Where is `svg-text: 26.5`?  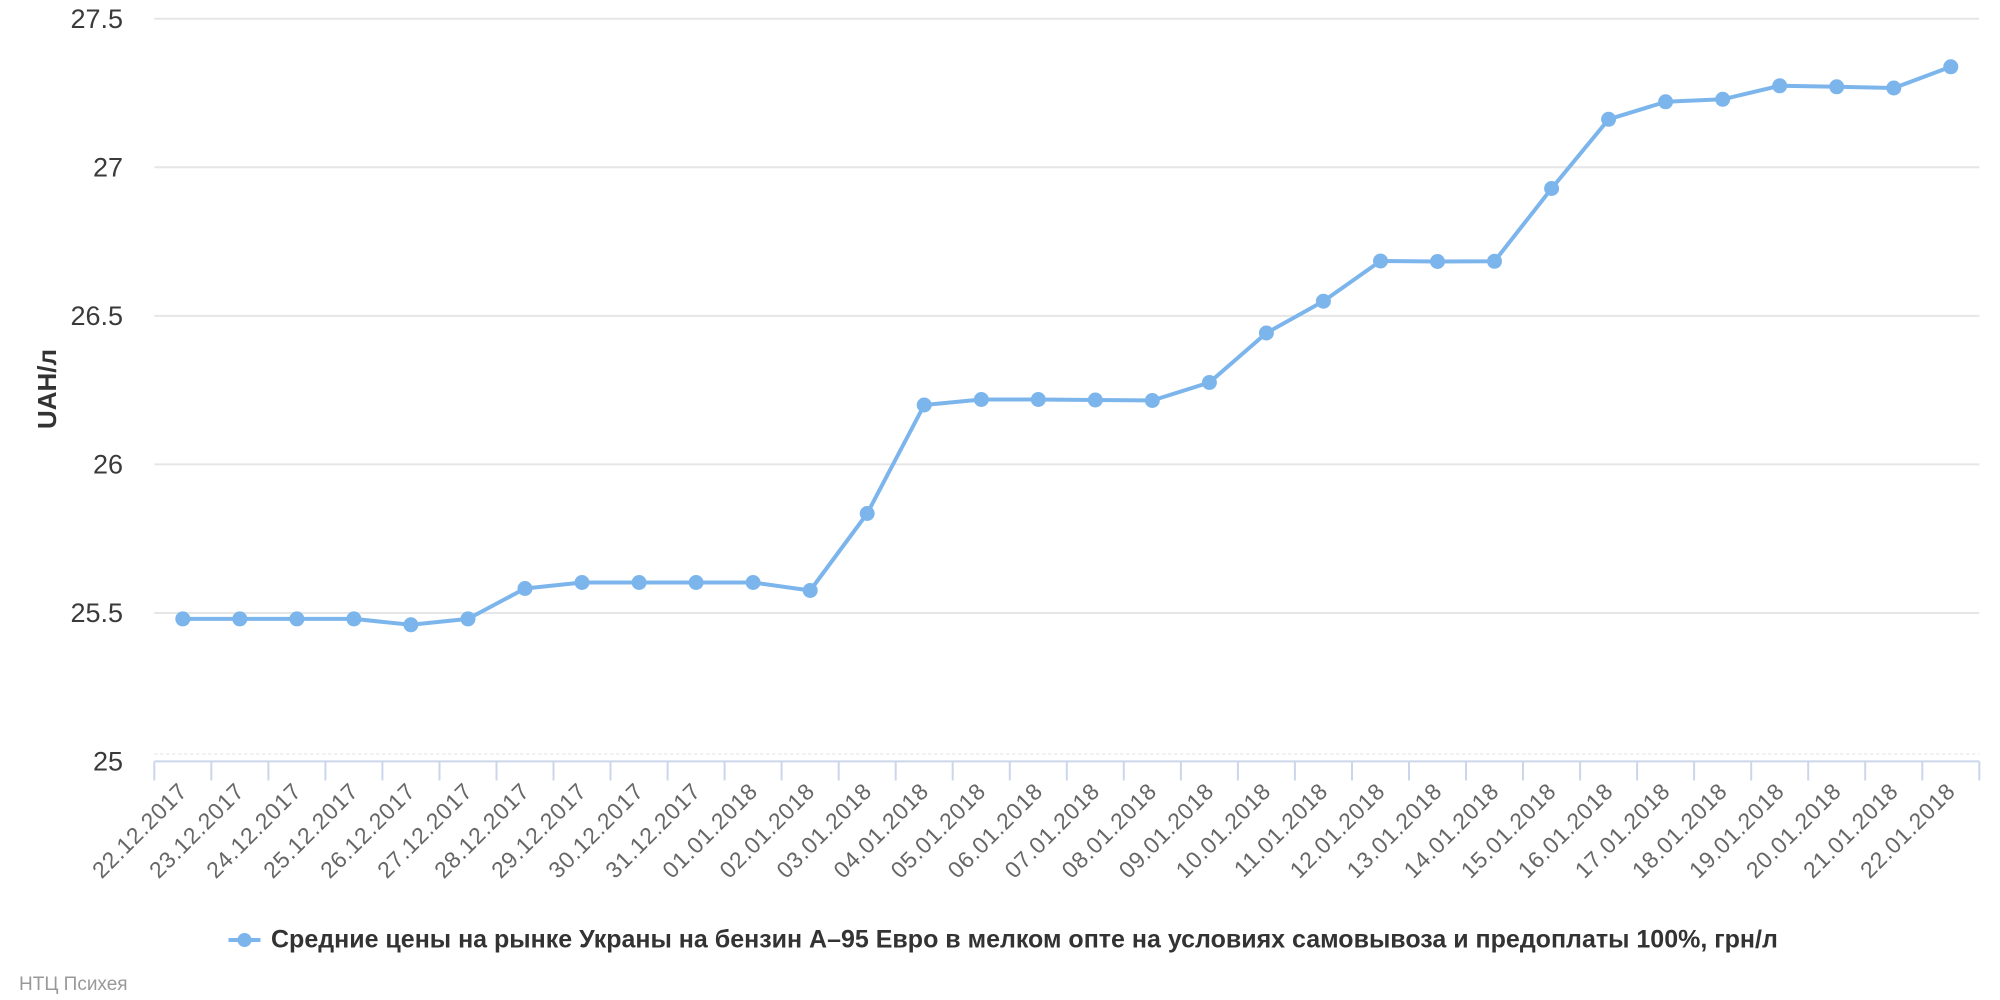 svg-text: 26.5 is located at coordinates (96, 316).